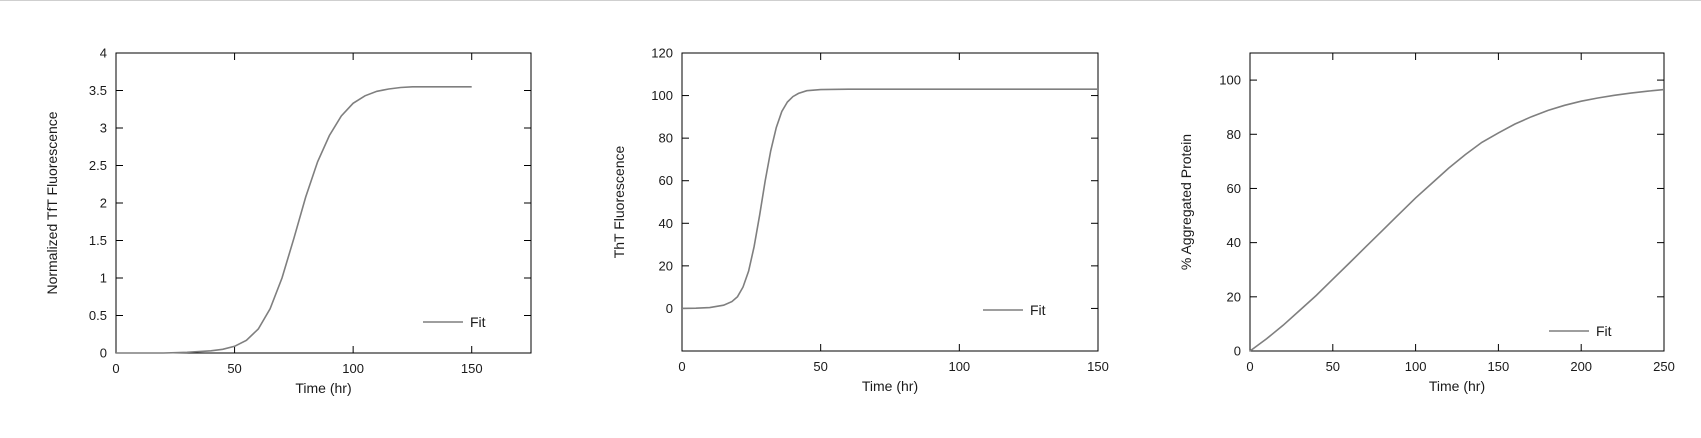 Image resolution: width=1701 pixels, height=438 pixels. I want to click on y-tick-label: 120, so click(662, 53).